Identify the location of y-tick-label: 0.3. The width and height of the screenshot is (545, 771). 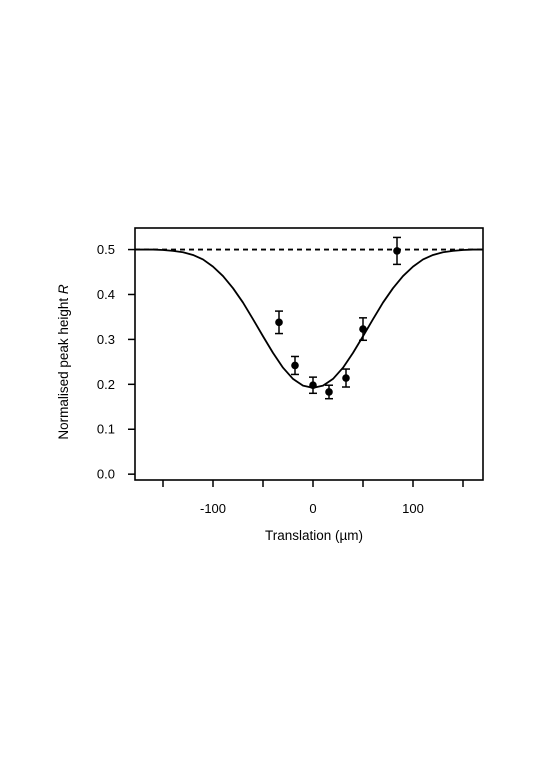
(106, 339).